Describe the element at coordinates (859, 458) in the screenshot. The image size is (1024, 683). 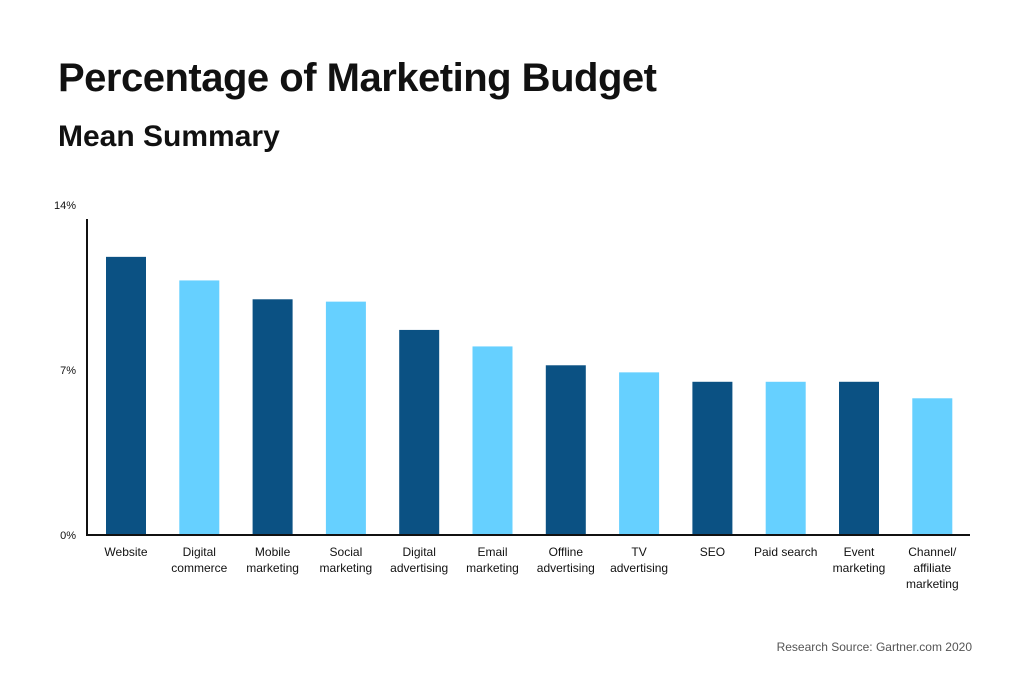
I see `bar-event-marketing` at that location.